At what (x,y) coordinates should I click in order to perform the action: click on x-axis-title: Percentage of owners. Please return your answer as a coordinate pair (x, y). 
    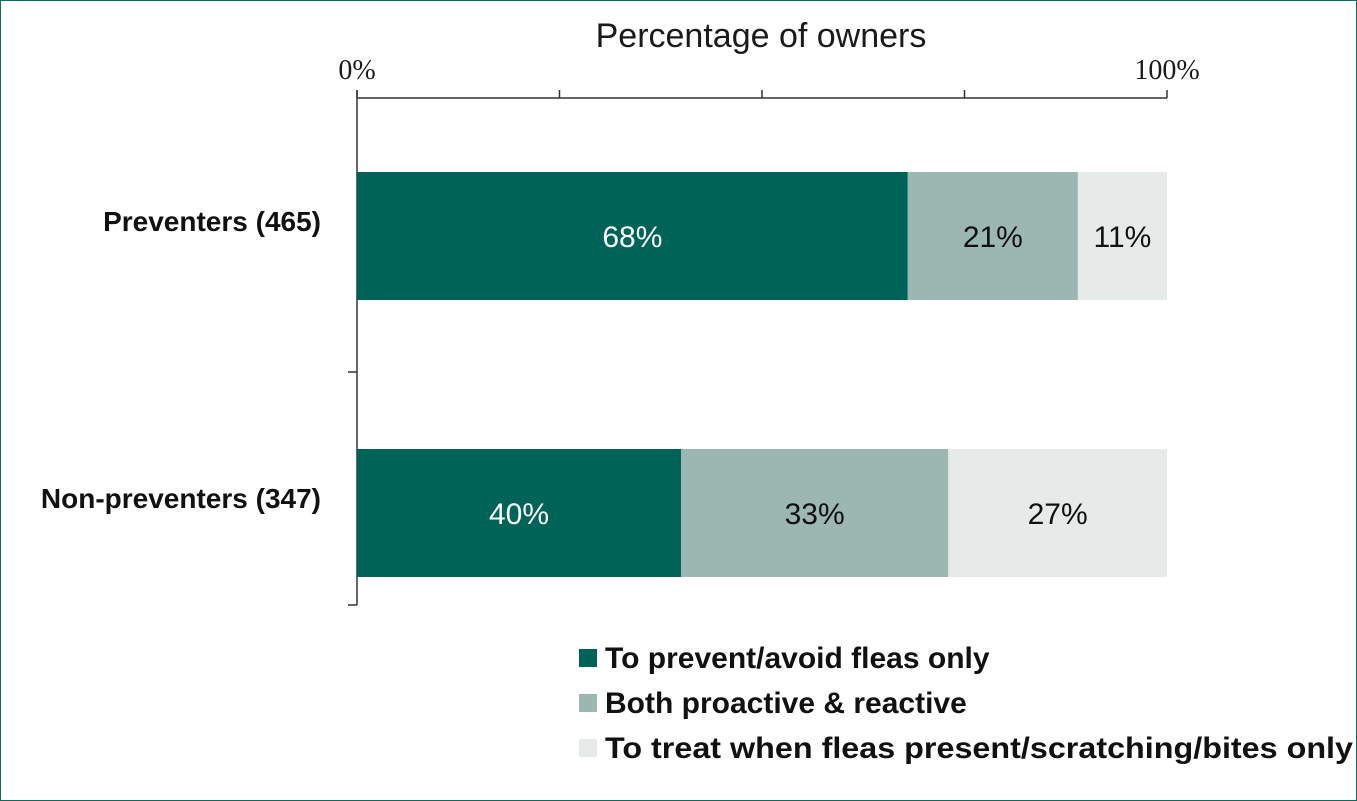
    Looking at the image, I should click on (761, 36).